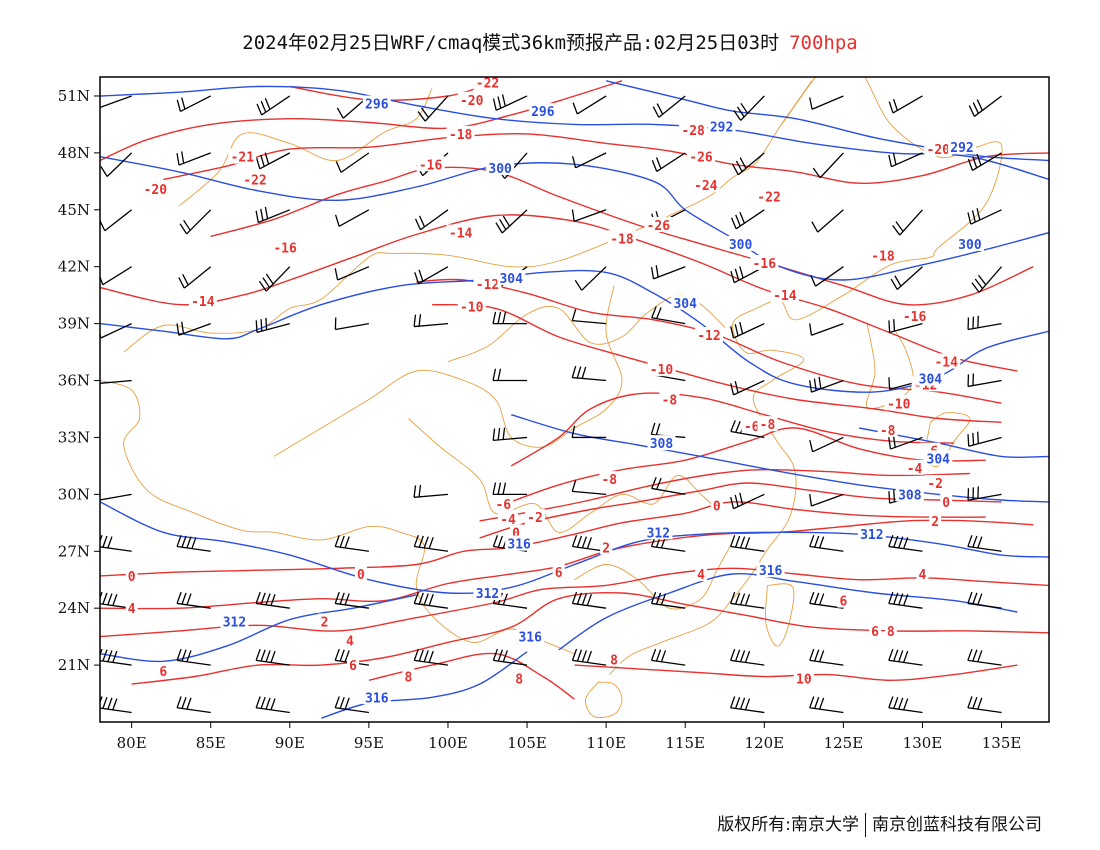  Describe the element at coordinates (741, 245) in the screenshot. I see `height-label: 300` at that location.